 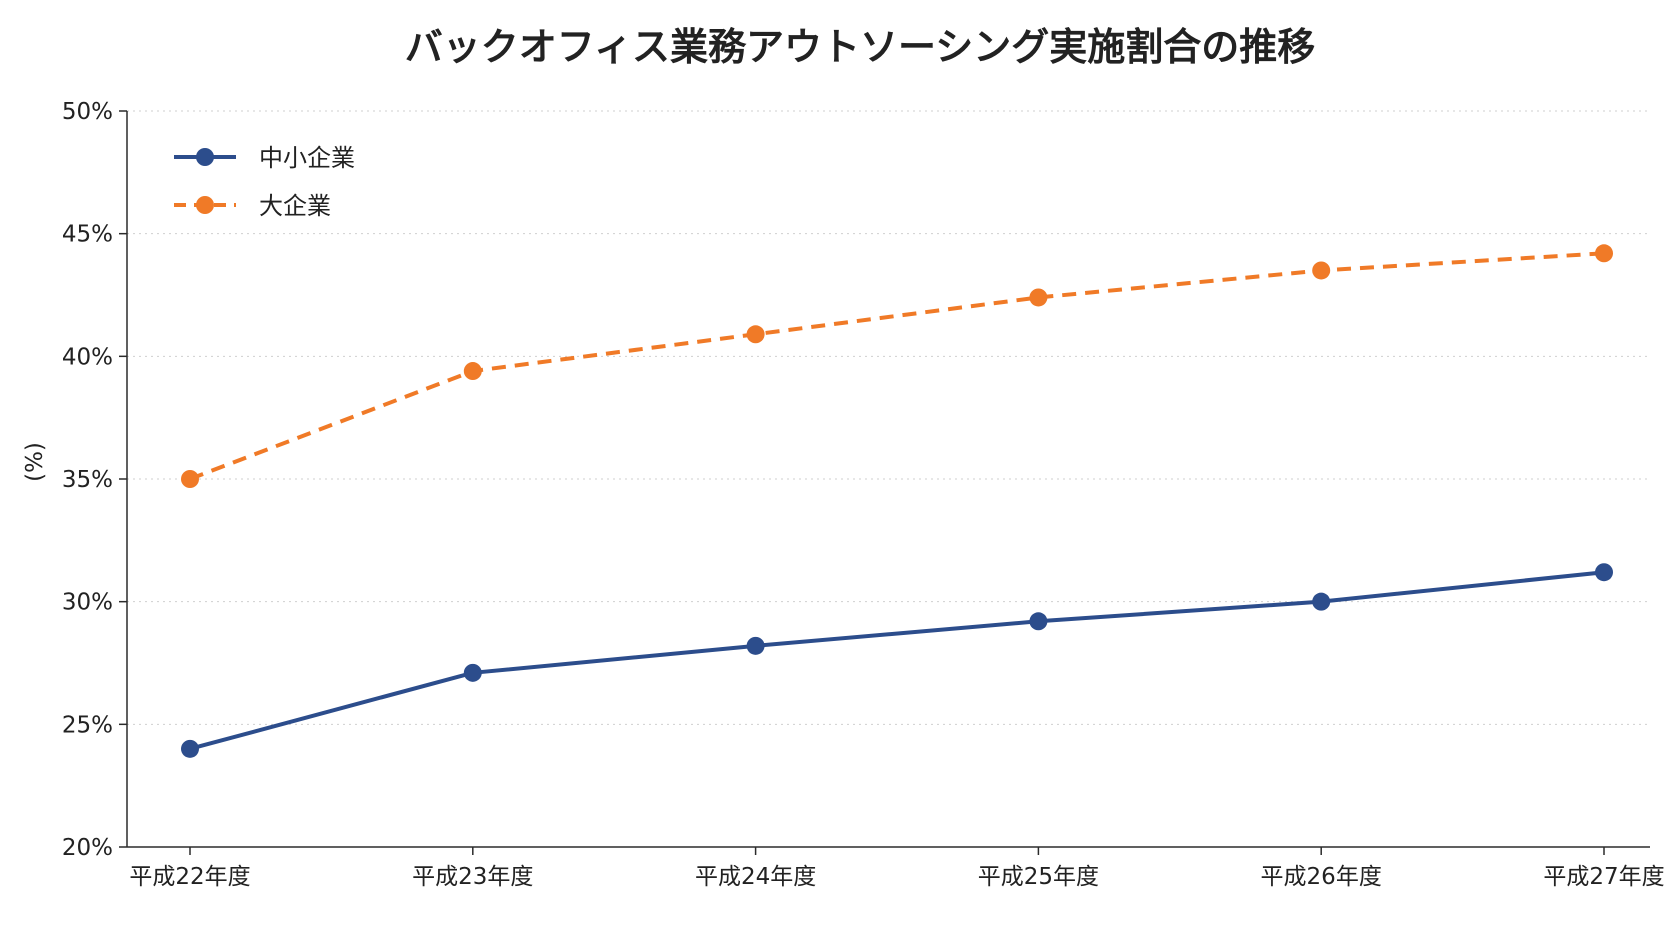 I want to click on x-tick-label: 平成24年度, so click(x=755, y=877).